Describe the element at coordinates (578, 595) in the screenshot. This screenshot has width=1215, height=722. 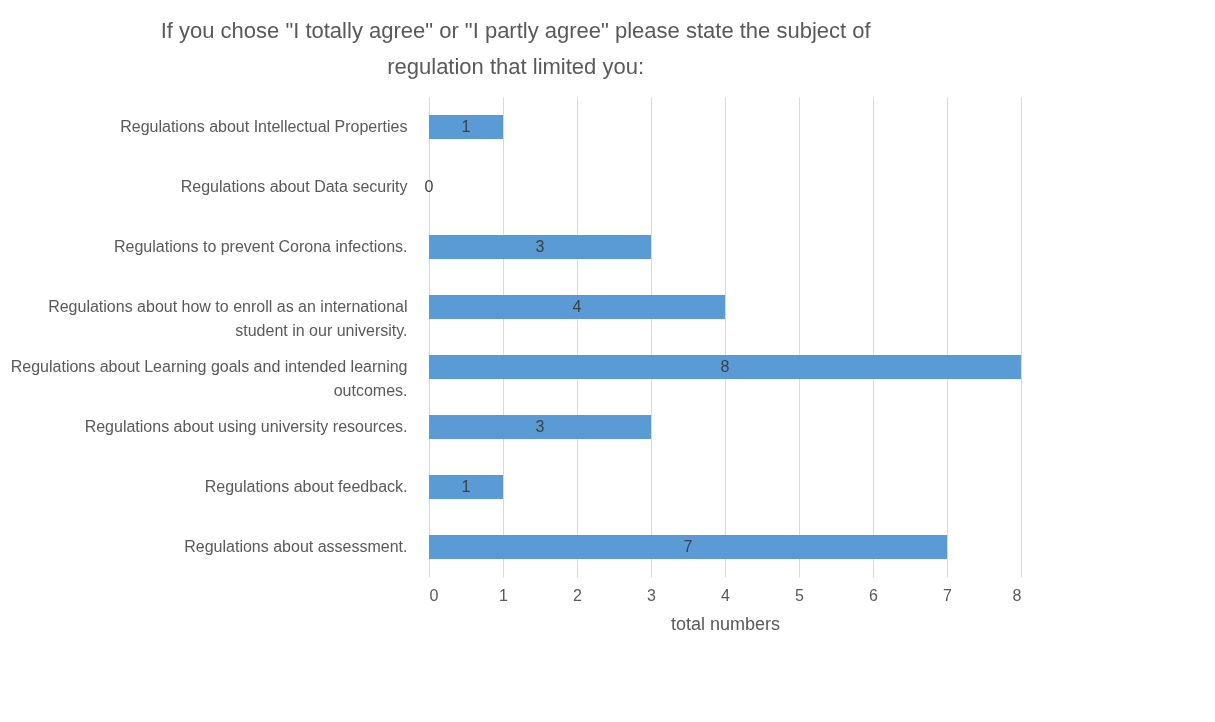
I see `x-tick-label: 2` at that location.